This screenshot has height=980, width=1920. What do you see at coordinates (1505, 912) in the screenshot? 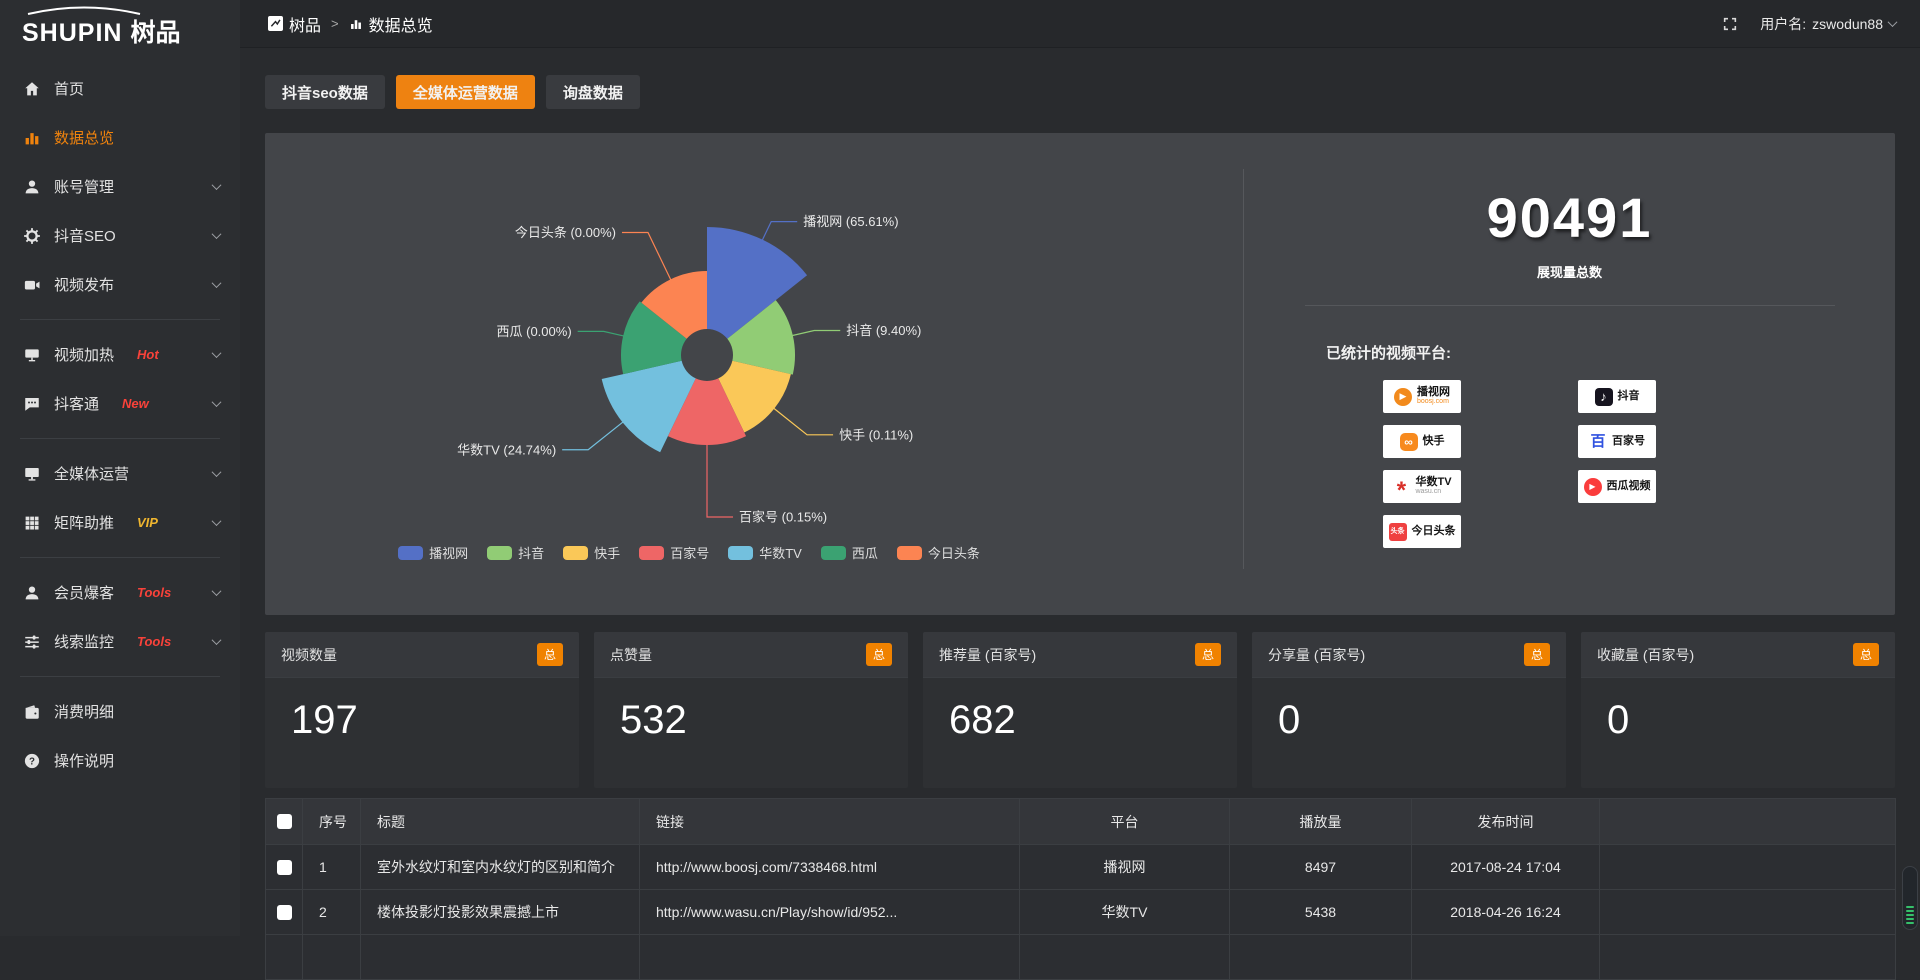
I see `cell-time: 2018-04-26 16:24` at bounding box center [1505, 912].